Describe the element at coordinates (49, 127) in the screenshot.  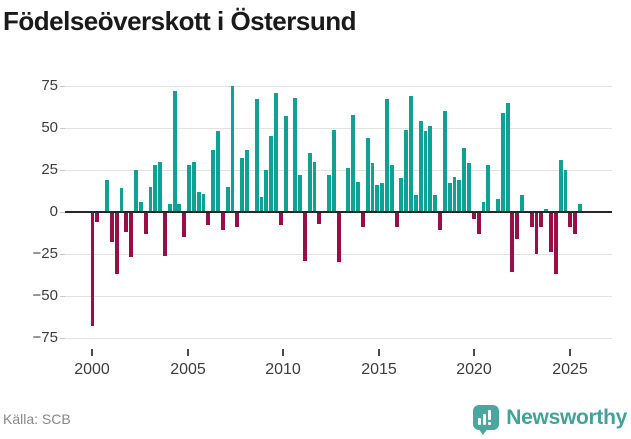
I see `y-axis-label: 50` at that location.